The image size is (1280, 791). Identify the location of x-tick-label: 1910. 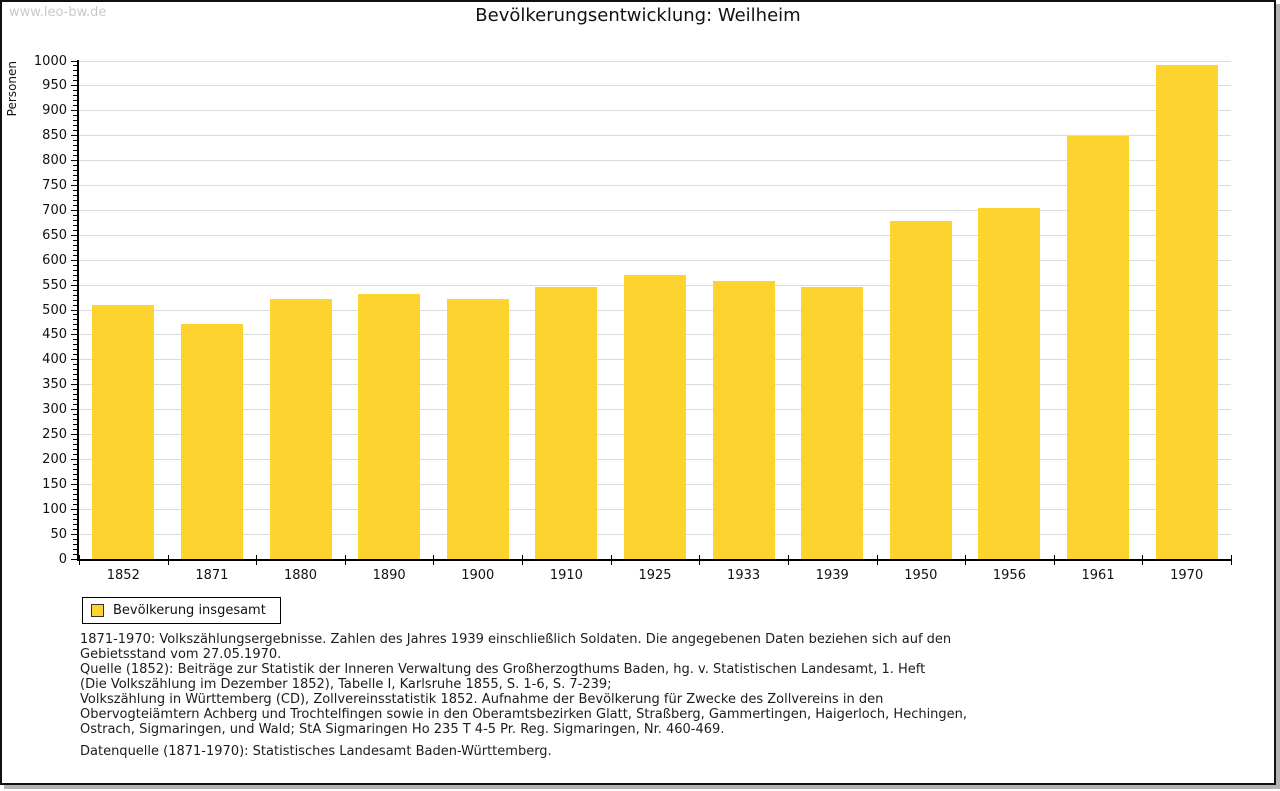
(566, 575).